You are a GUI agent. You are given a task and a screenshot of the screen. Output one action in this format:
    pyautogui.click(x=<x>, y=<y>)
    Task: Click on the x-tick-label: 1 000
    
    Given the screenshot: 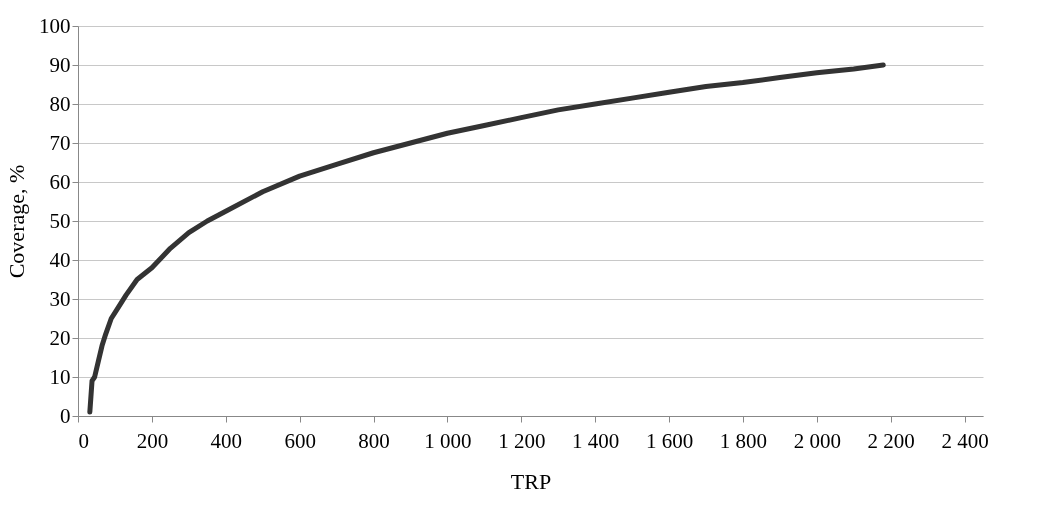 What is the action you would take?
    pyautogui.click(x=448, y=440)
    